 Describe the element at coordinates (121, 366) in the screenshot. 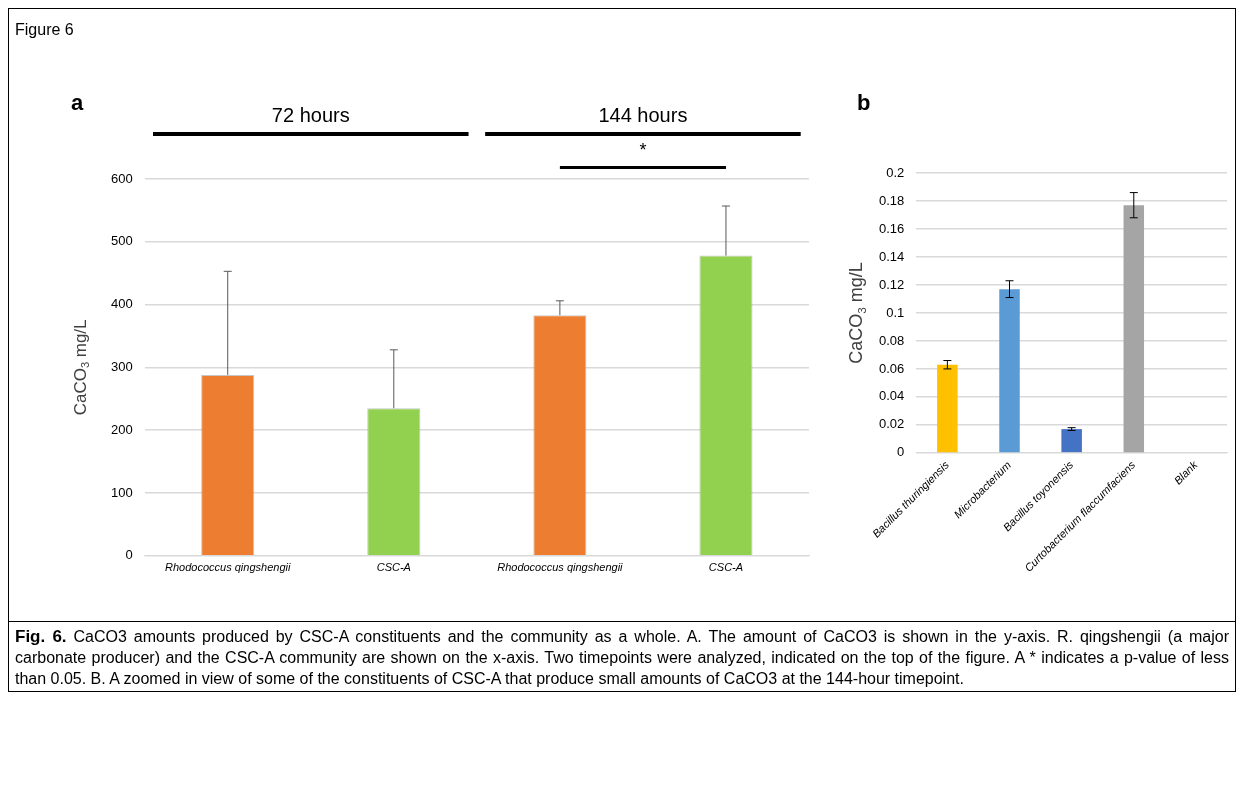

I see `y-tick-label: 300` at that location.